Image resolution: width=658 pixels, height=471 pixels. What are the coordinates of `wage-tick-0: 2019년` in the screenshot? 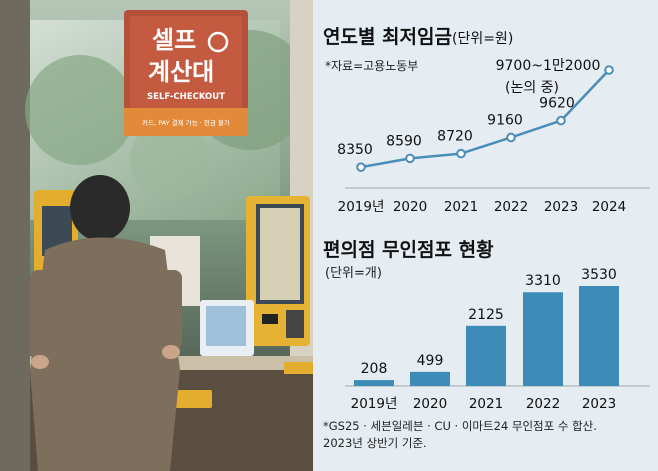 It's located at (361, 207).